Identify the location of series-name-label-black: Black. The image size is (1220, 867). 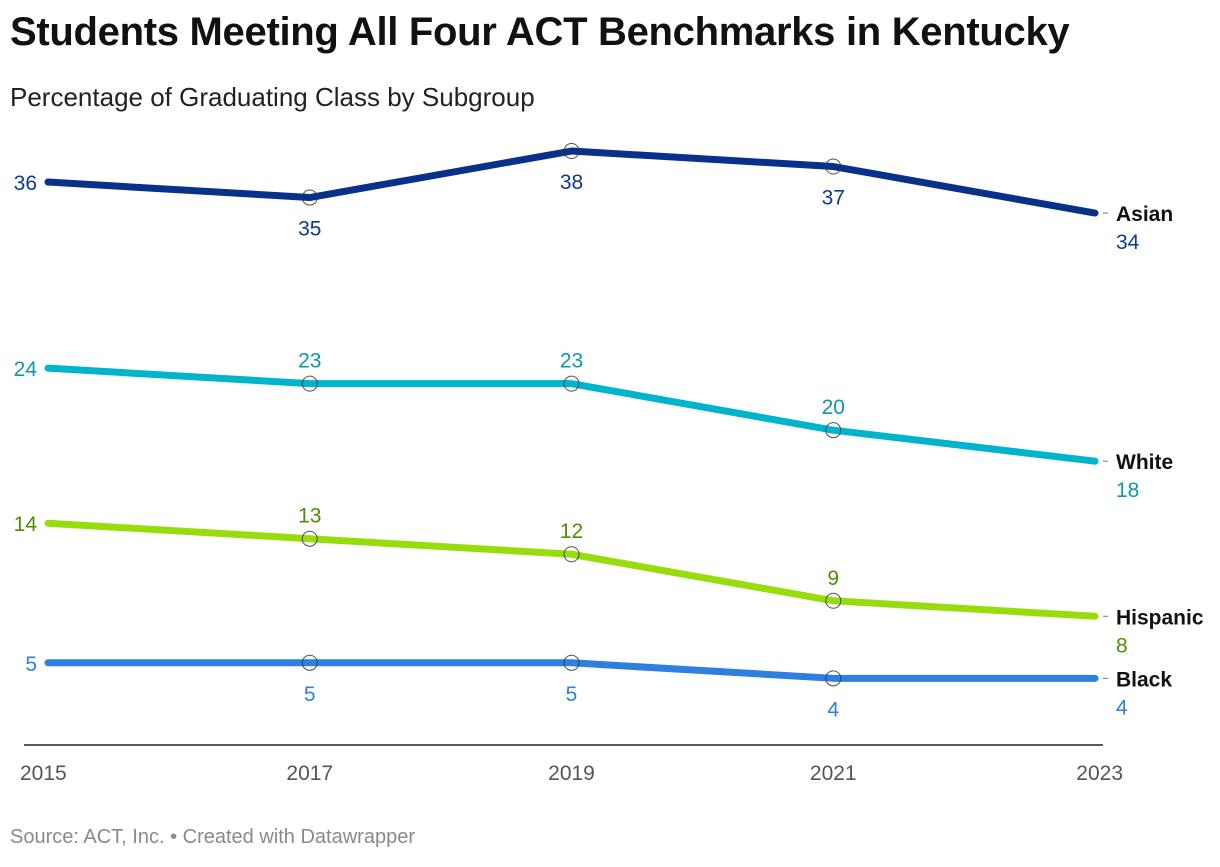
(1144, 679).